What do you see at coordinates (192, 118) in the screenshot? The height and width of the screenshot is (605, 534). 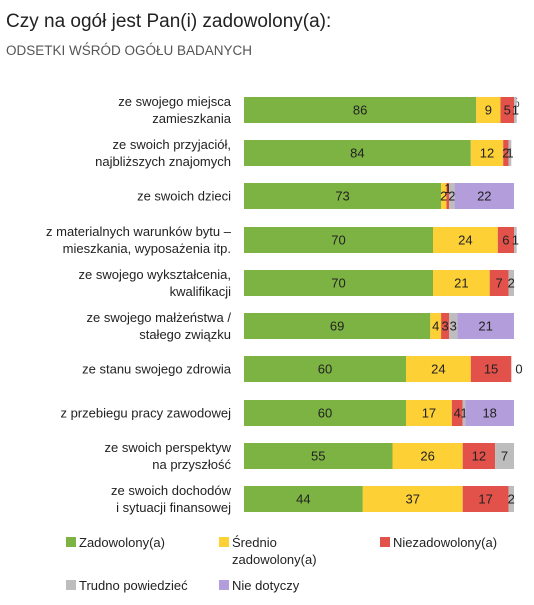 I see `category-label-line: zamieszkania` at bounding box center [192, 118].